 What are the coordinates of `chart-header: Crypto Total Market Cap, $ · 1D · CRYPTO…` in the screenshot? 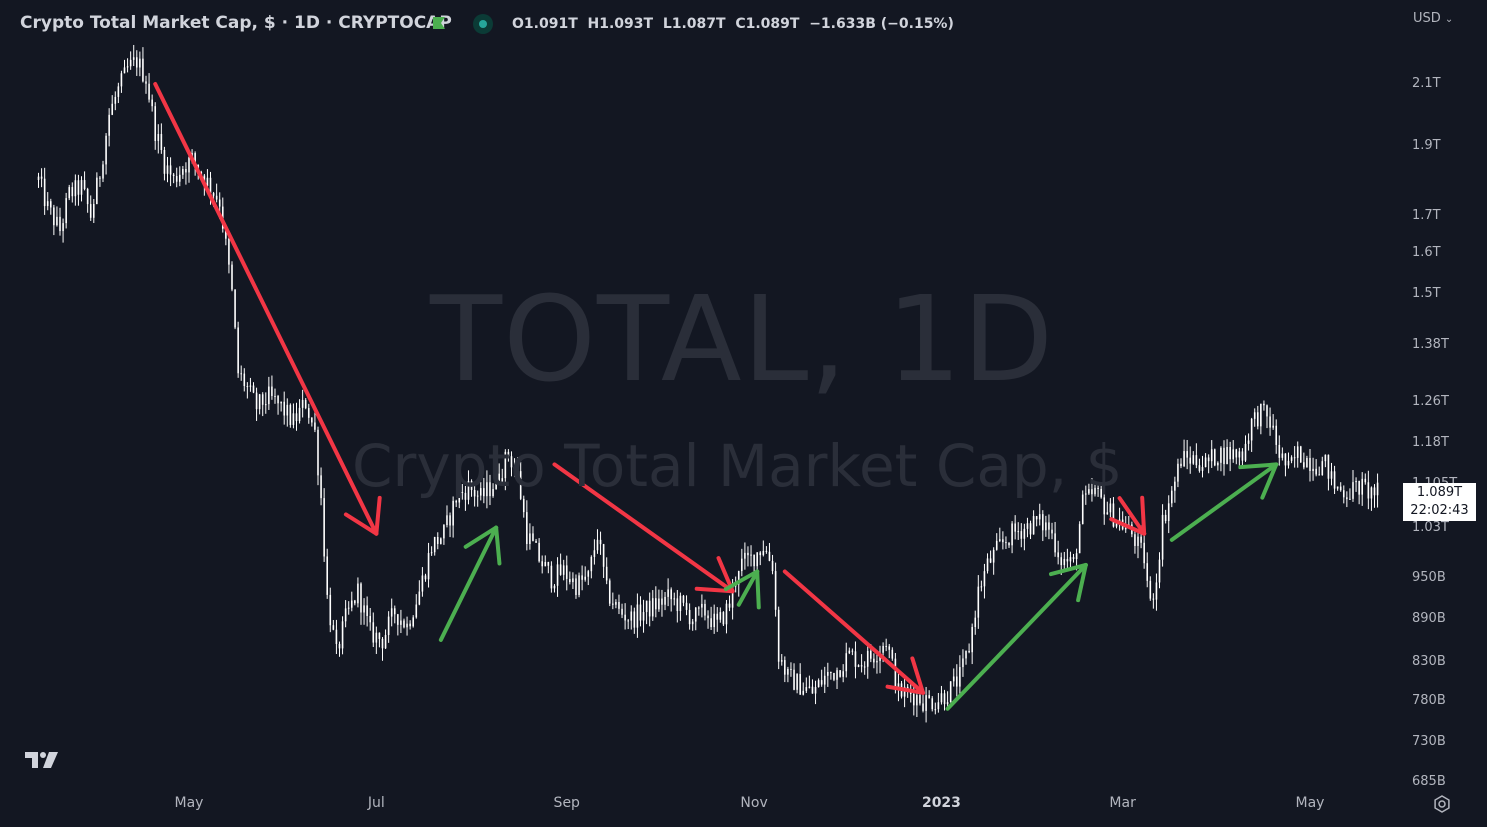 It's located at (695, 24).